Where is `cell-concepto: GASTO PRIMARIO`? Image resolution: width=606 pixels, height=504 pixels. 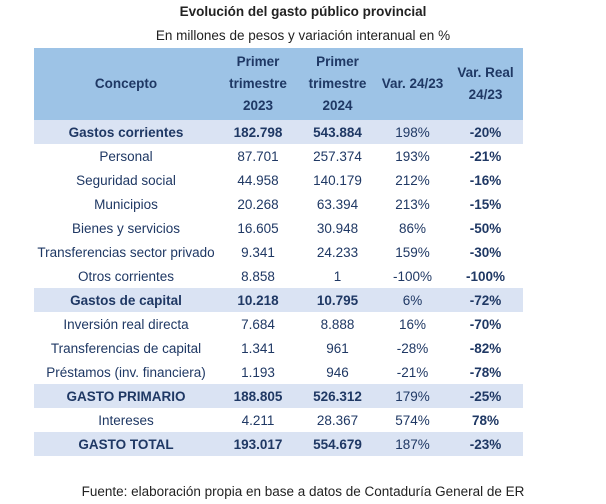 cell-concepto: GASTO PRIMARIO is located at coordinates (126, 396).